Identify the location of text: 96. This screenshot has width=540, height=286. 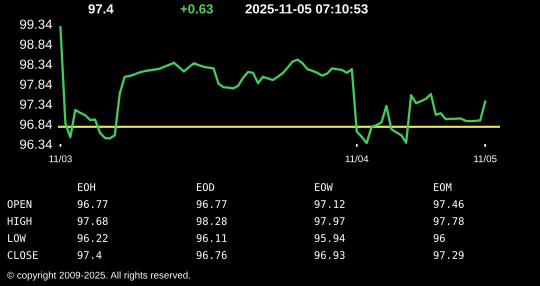
(439, 238).